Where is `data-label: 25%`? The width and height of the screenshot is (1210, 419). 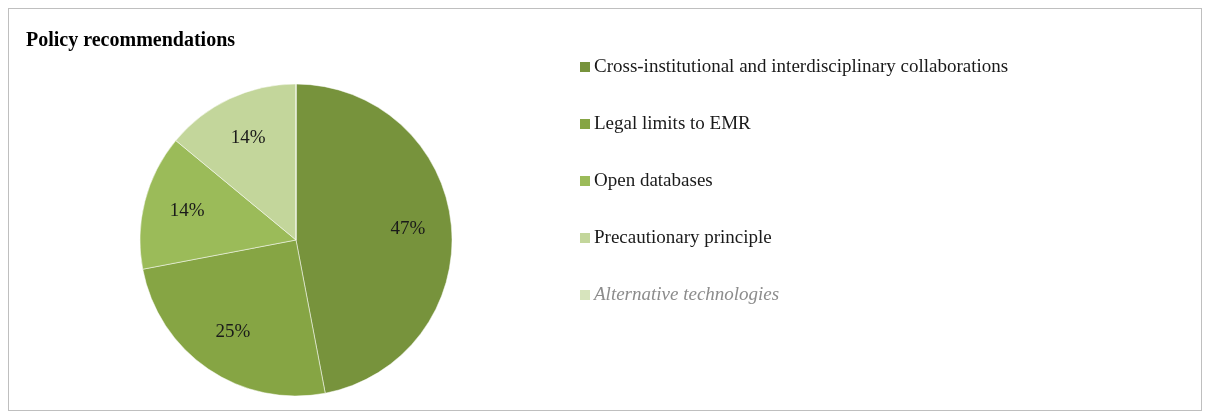 data-label: 25% is located at coordinates (233, 331).